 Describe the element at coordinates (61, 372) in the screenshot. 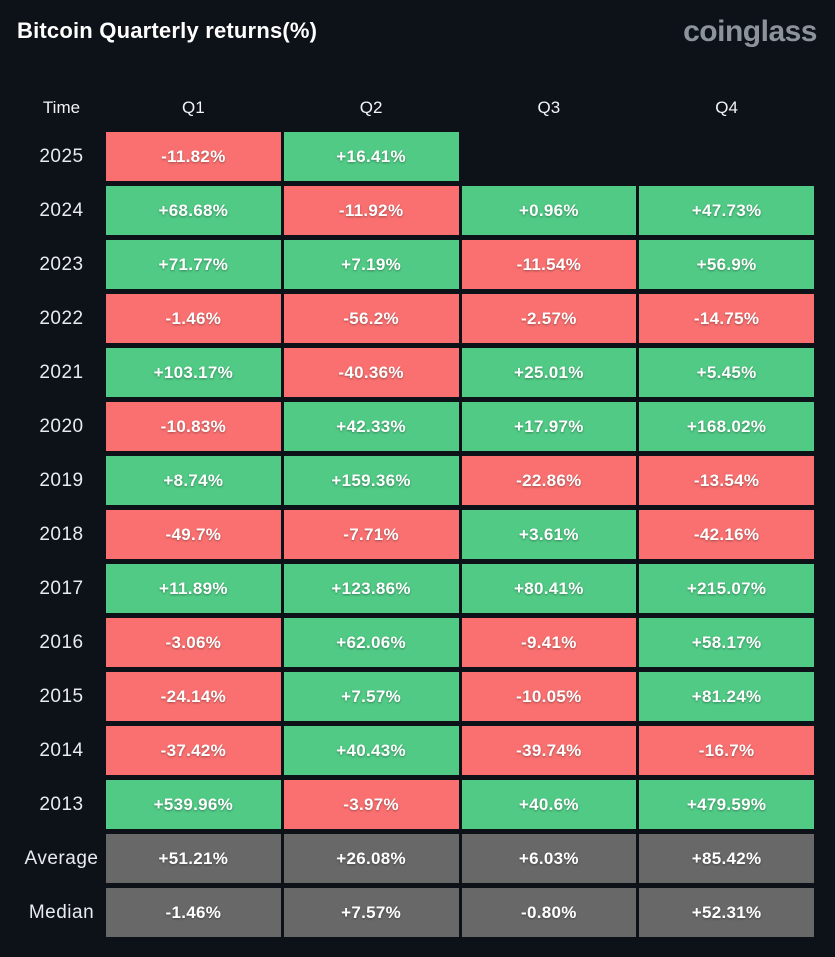

I see `row-label: 2021` at that location.